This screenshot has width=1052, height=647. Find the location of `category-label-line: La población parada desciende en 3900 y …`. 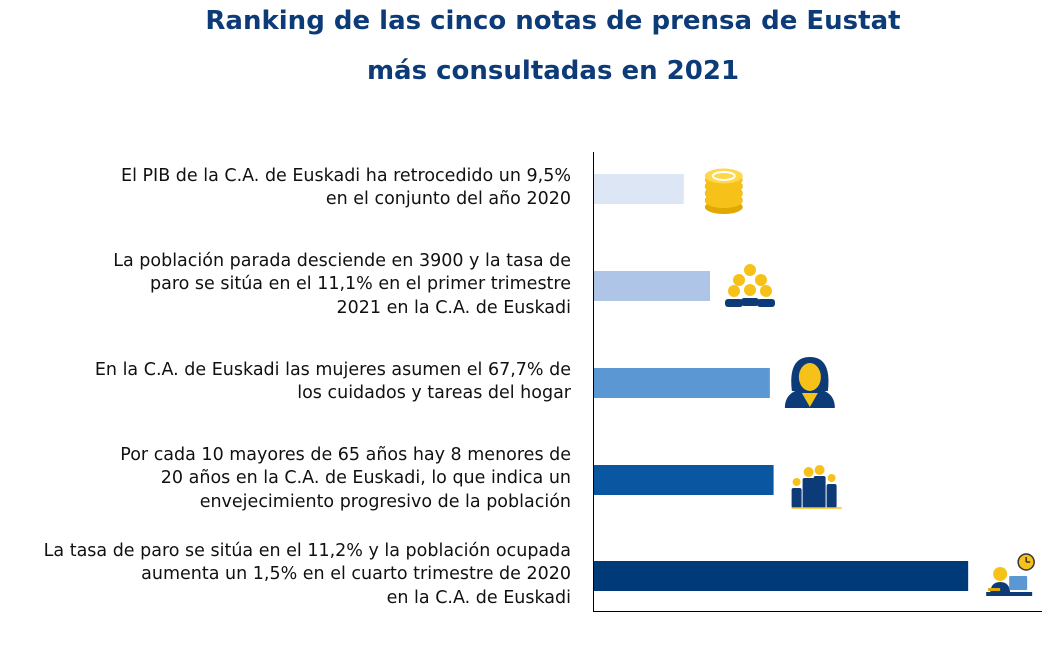

category-label-line: La población parada desciende en 3900 y … is located at coordinates (342, 260).